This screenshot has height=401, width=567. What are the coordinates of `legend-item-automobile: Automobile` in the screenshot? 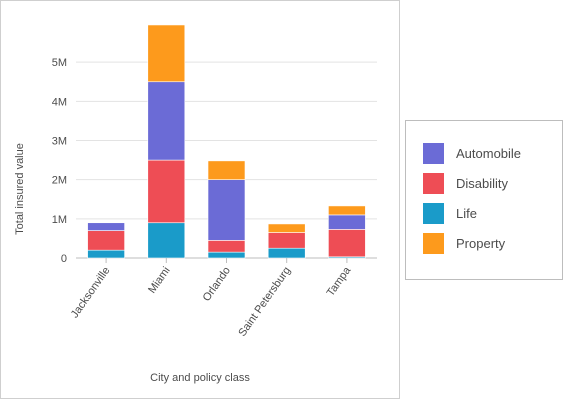 It's located at (472, 153).